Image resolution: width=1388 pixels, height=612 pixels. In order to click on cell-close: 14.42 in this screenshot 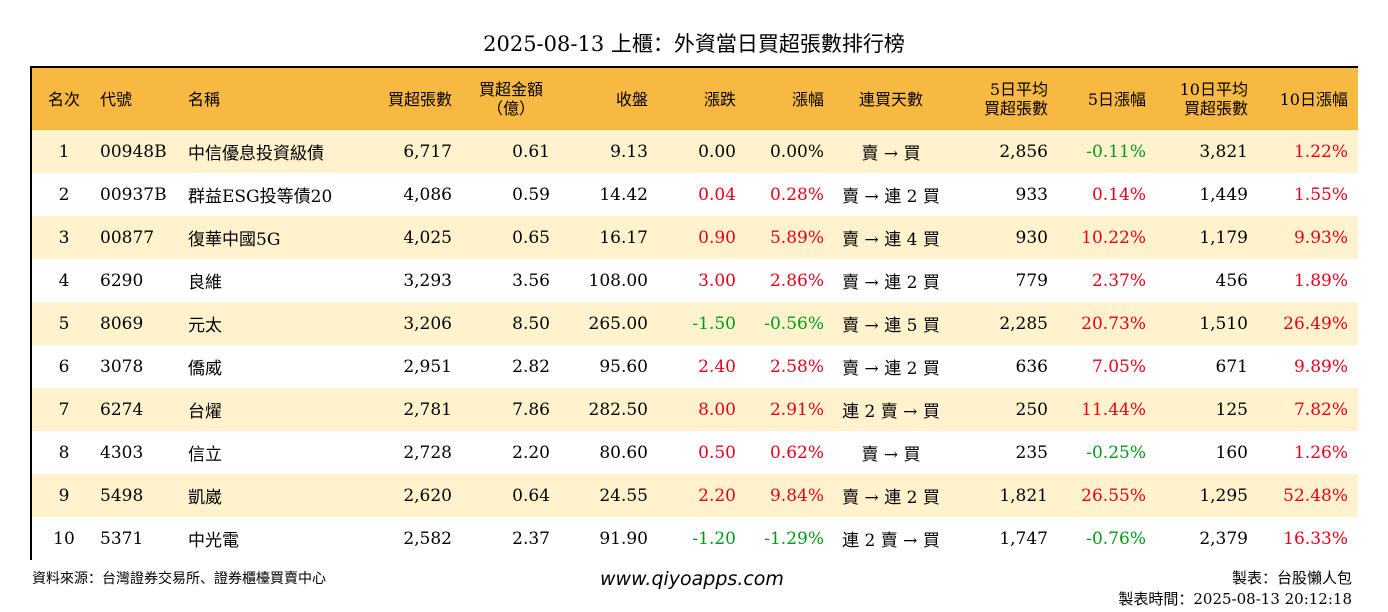, I will do `click(623, 194)`.